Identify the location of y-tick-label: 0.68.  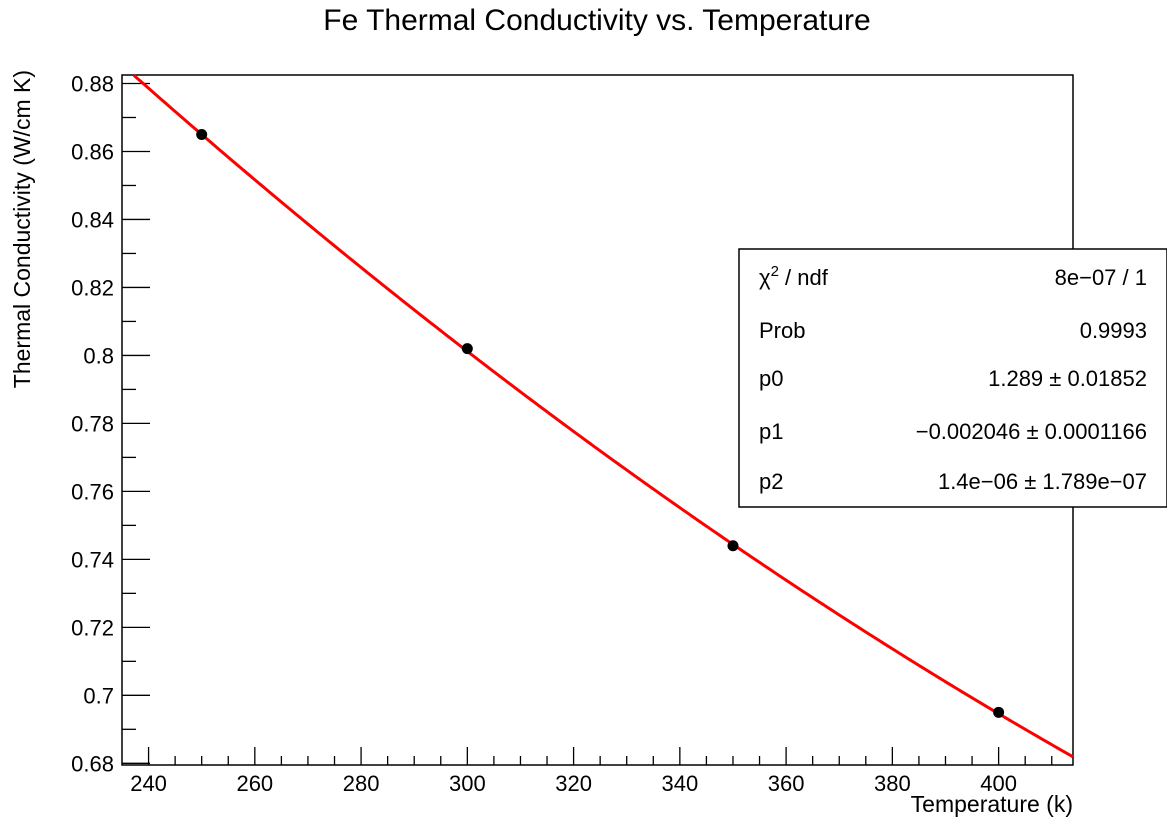
(92, 763).